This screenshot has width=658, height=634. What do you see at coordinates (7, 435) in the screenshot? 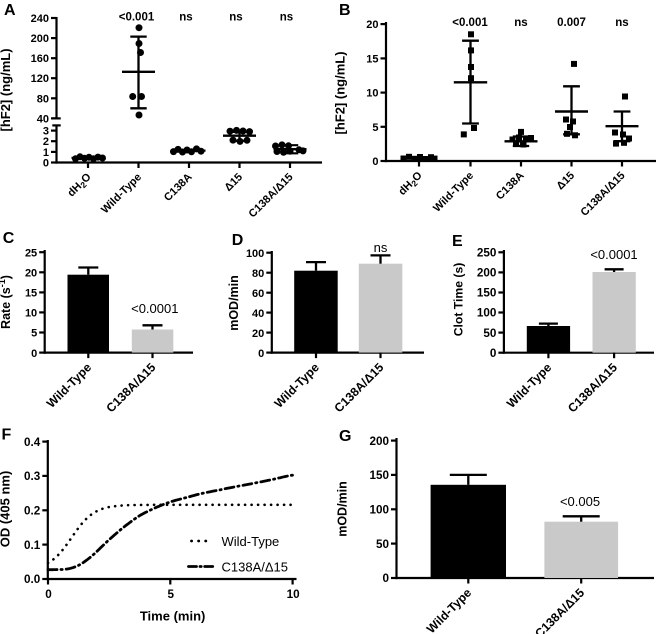
I see `svg-text: F` at bounding box center [7, 435].